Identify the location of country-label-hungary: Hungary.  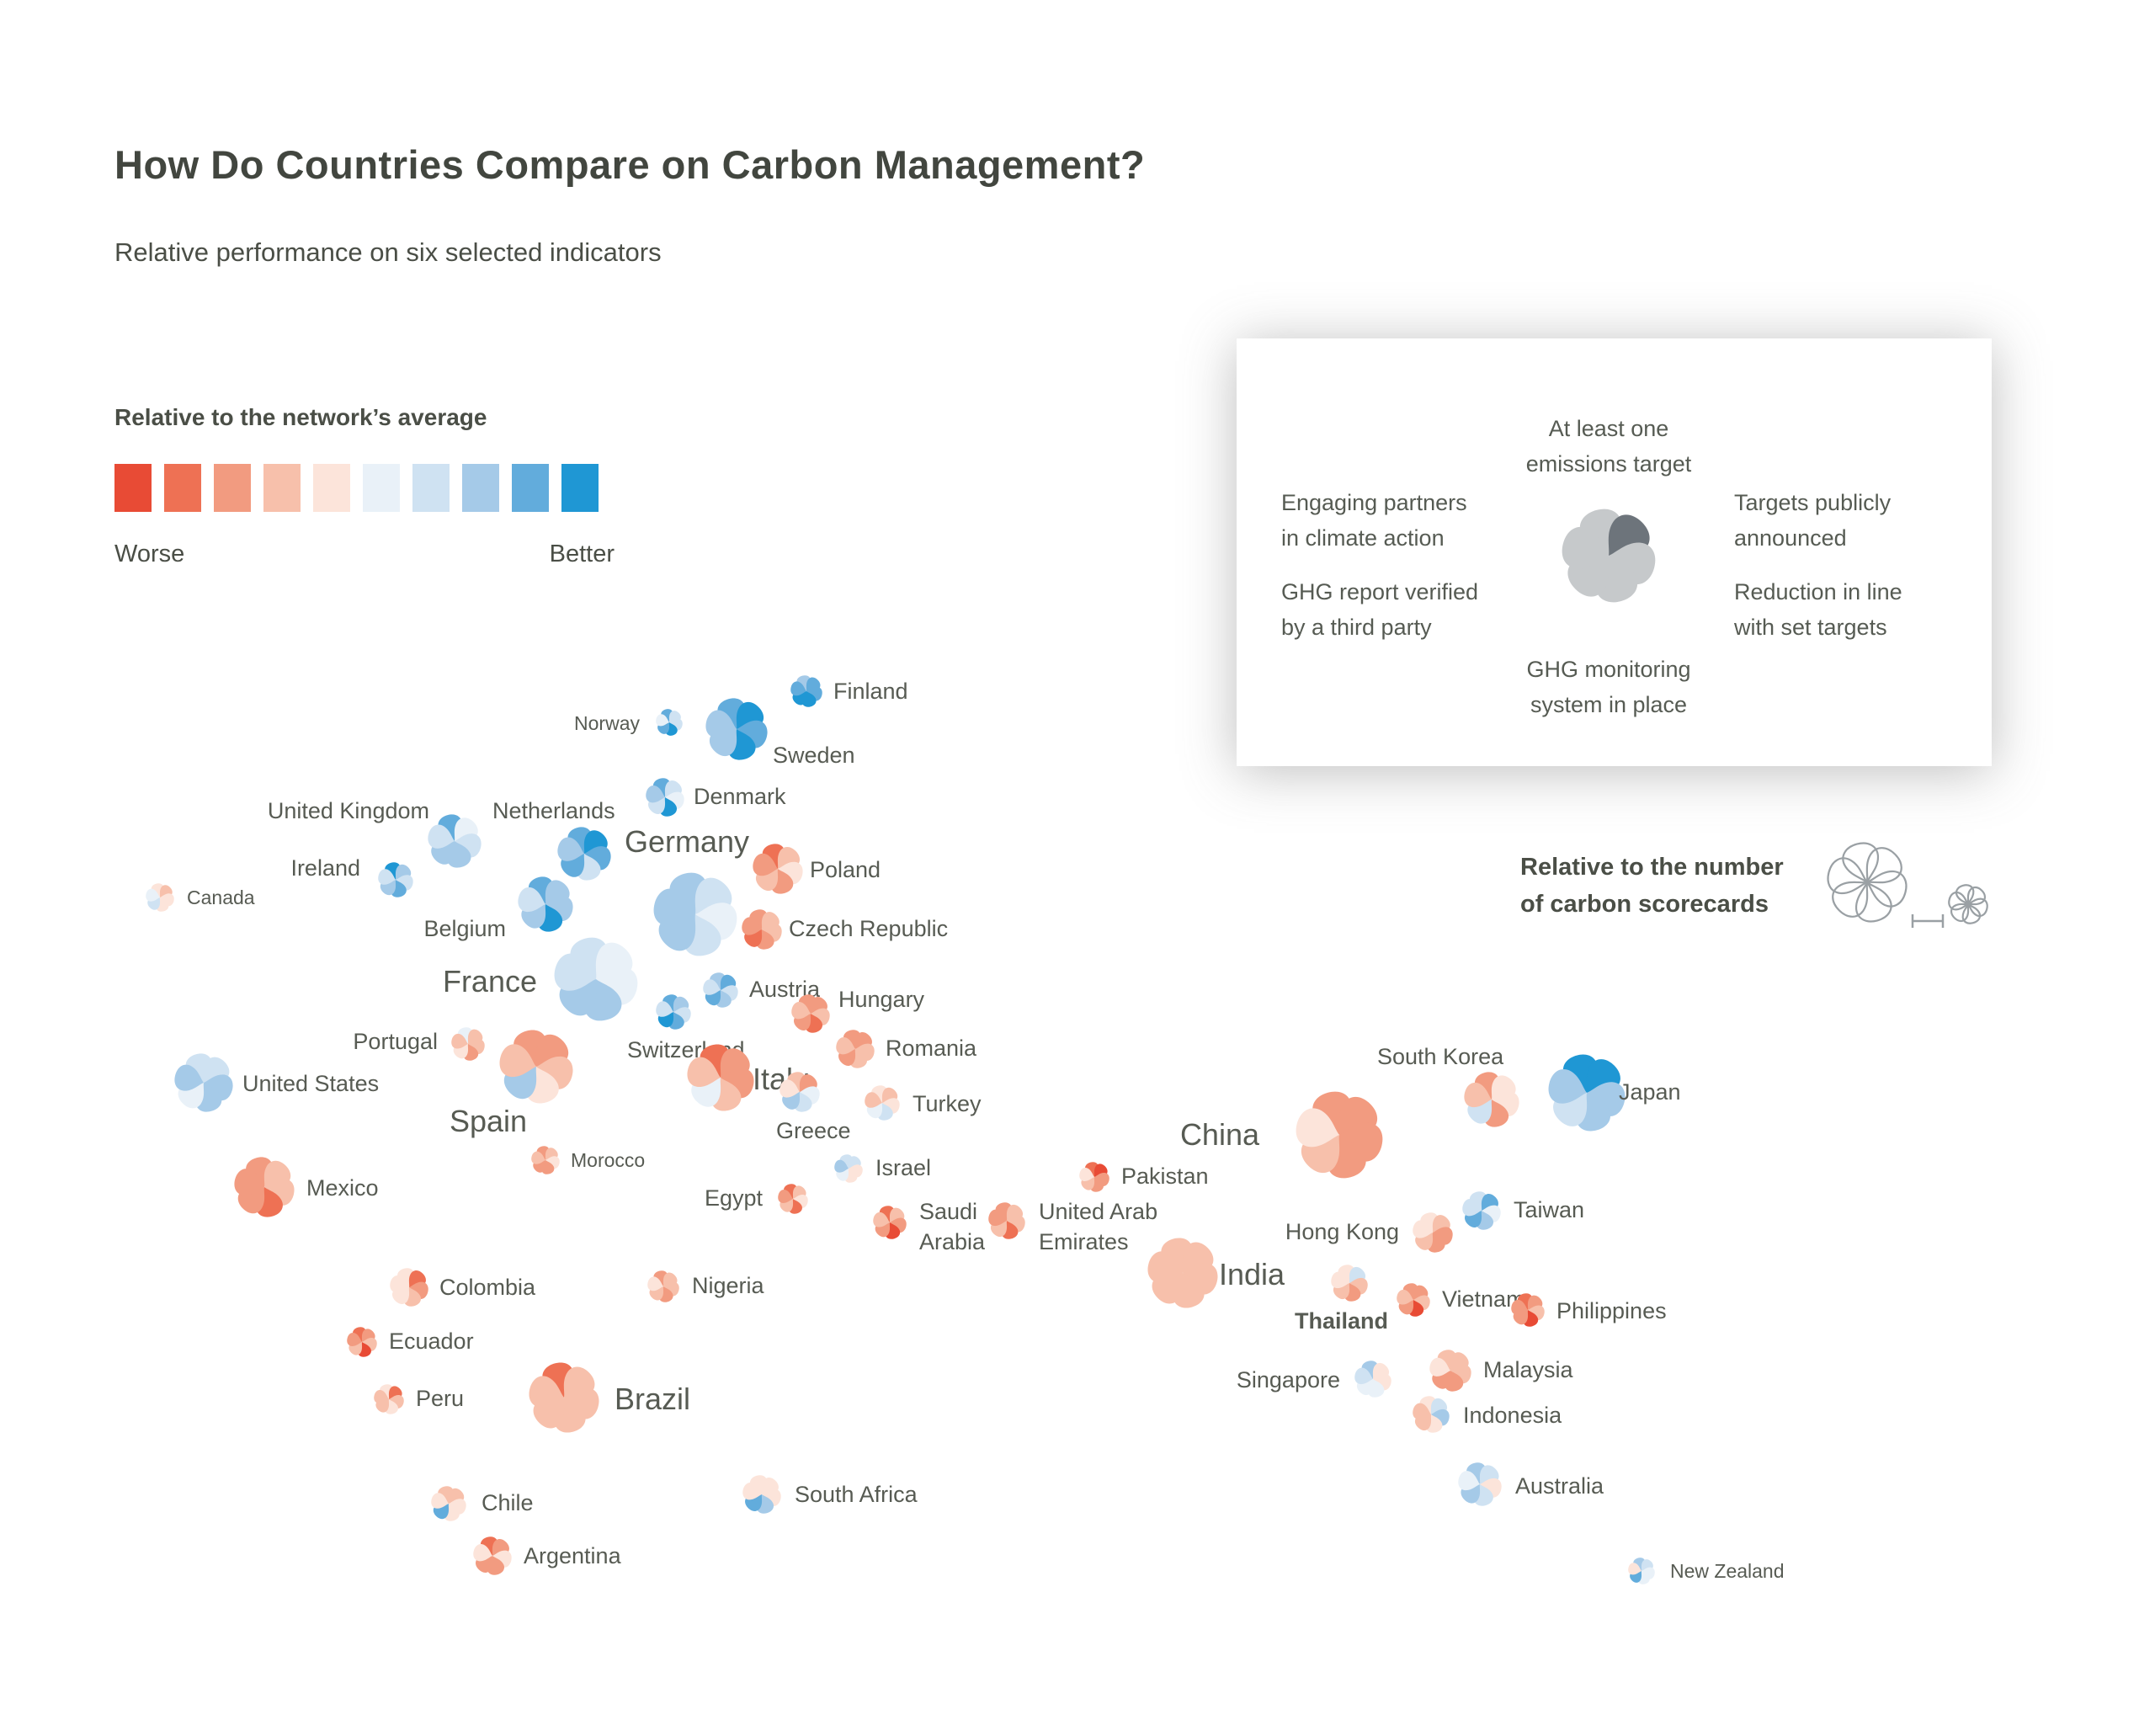
(881, 999).